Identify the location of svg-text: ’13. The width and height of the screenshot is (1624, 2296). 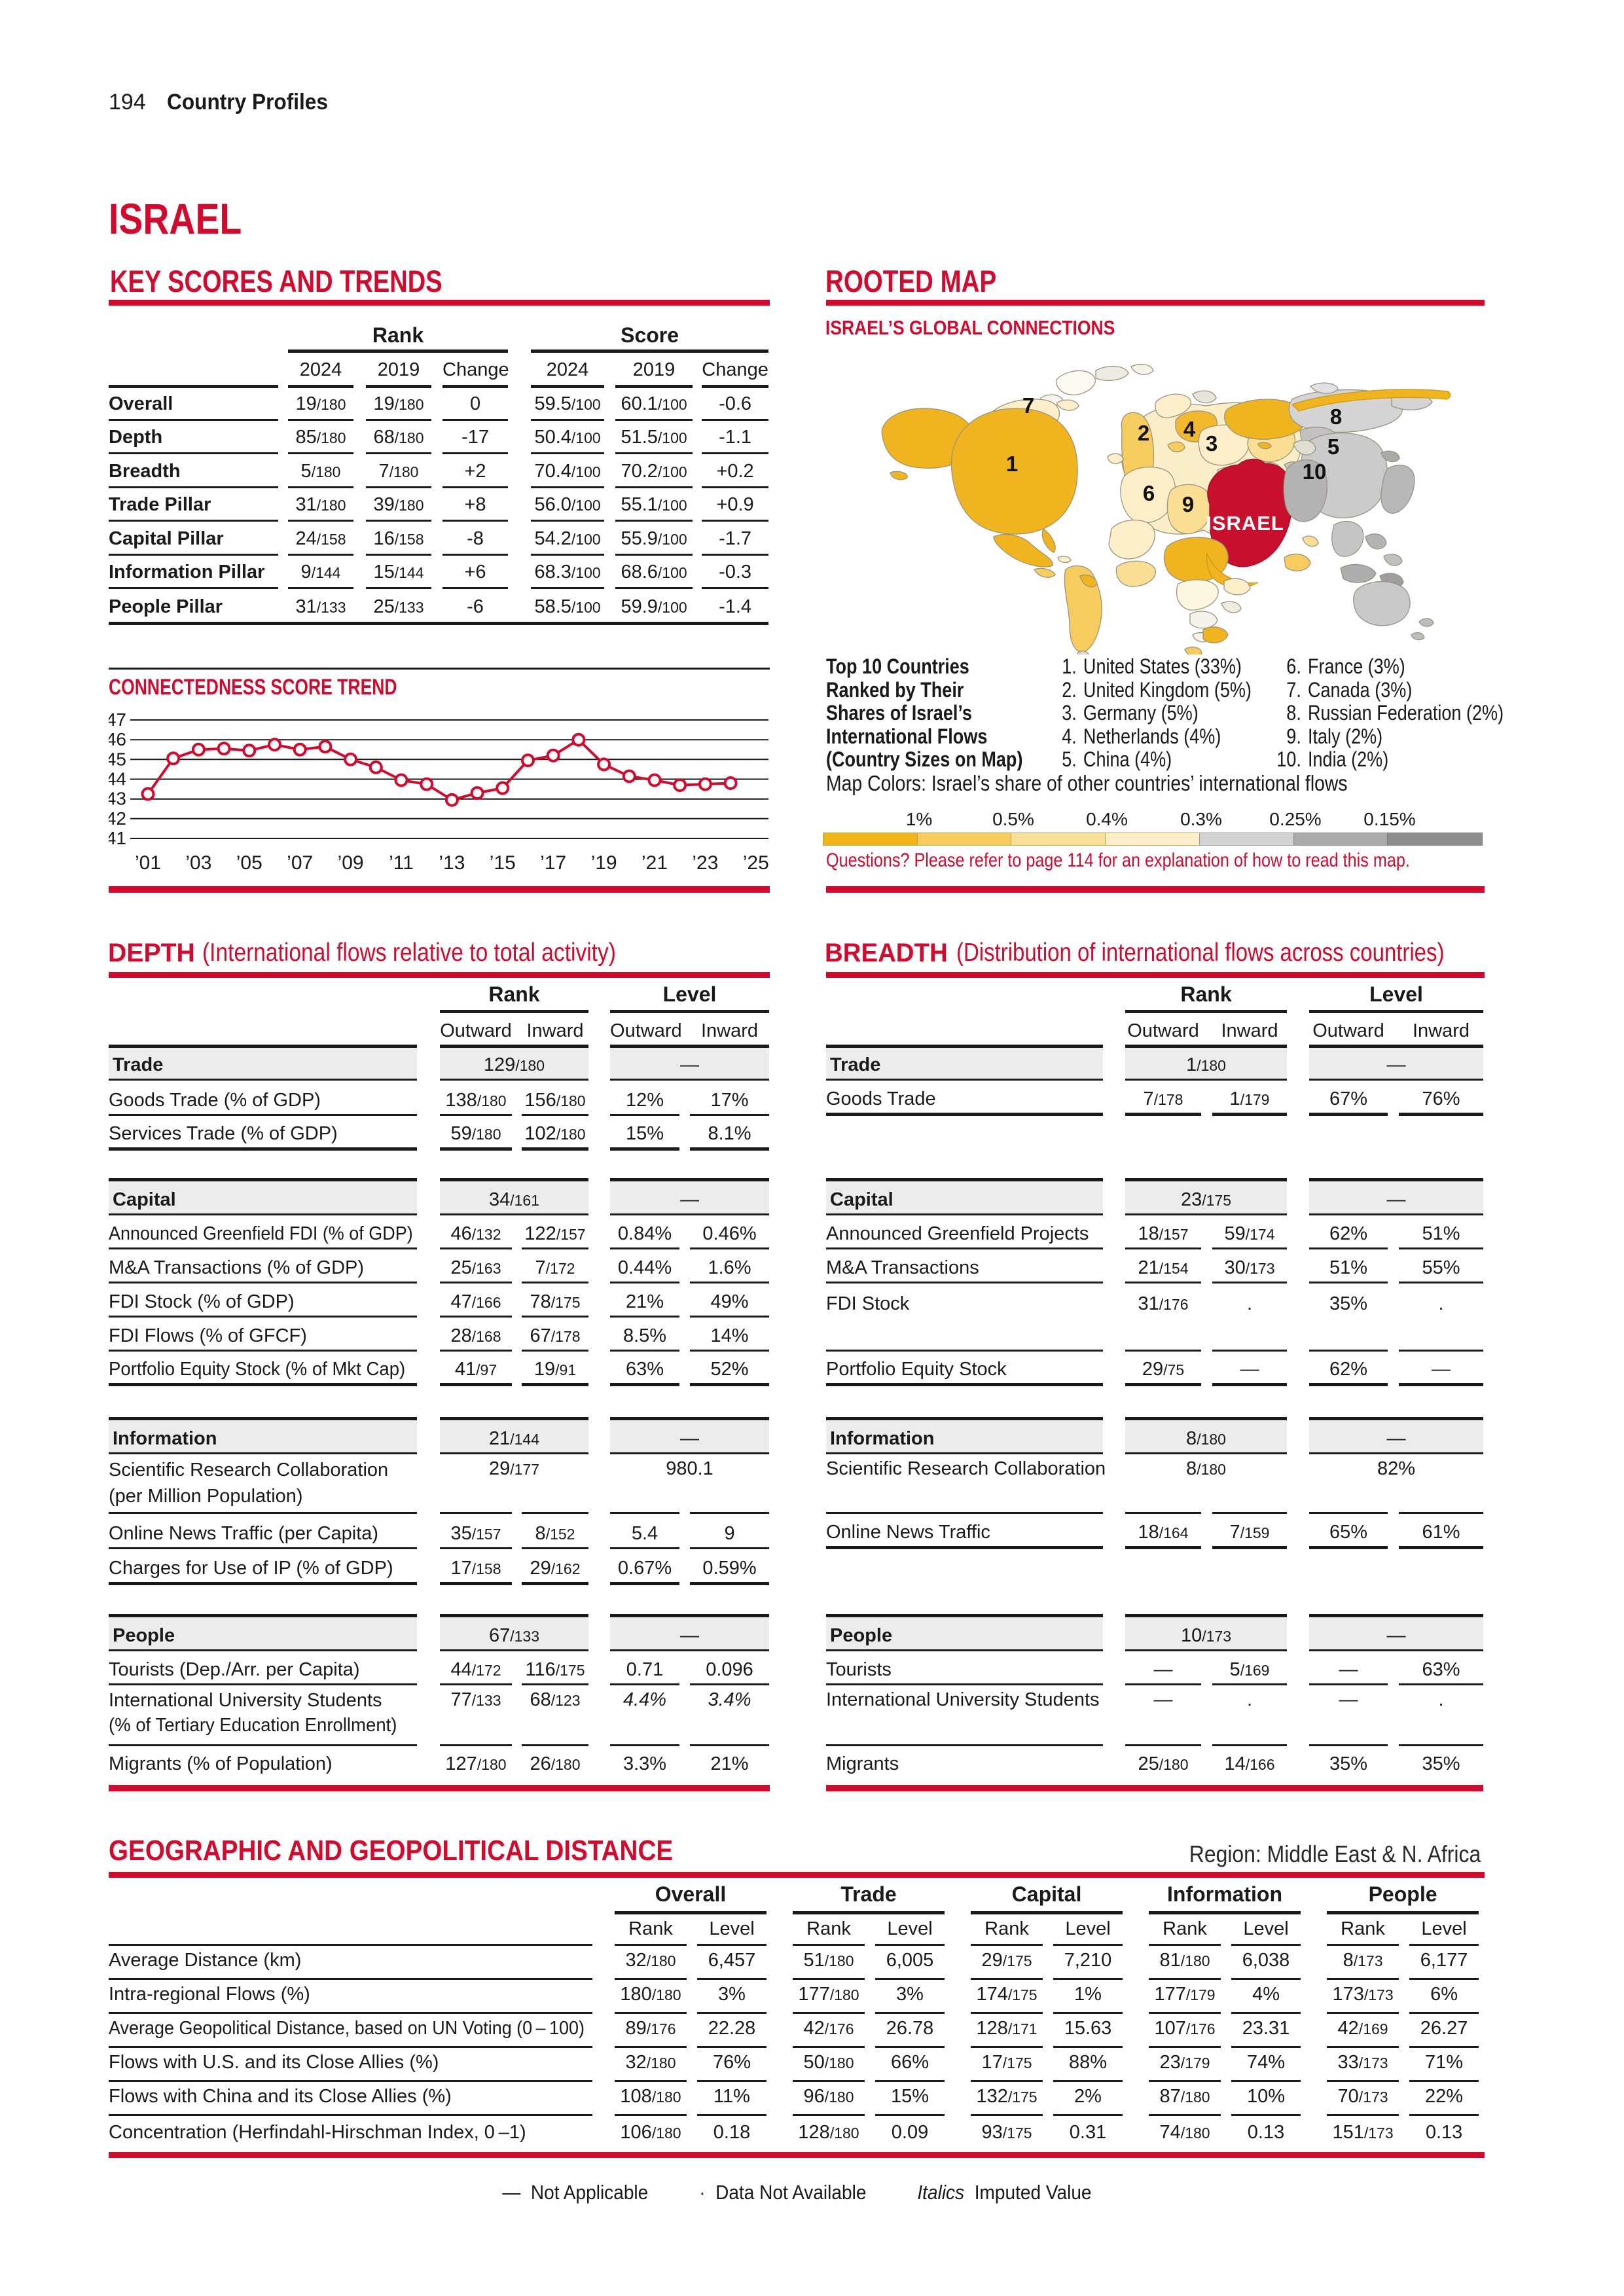
(452, 863).